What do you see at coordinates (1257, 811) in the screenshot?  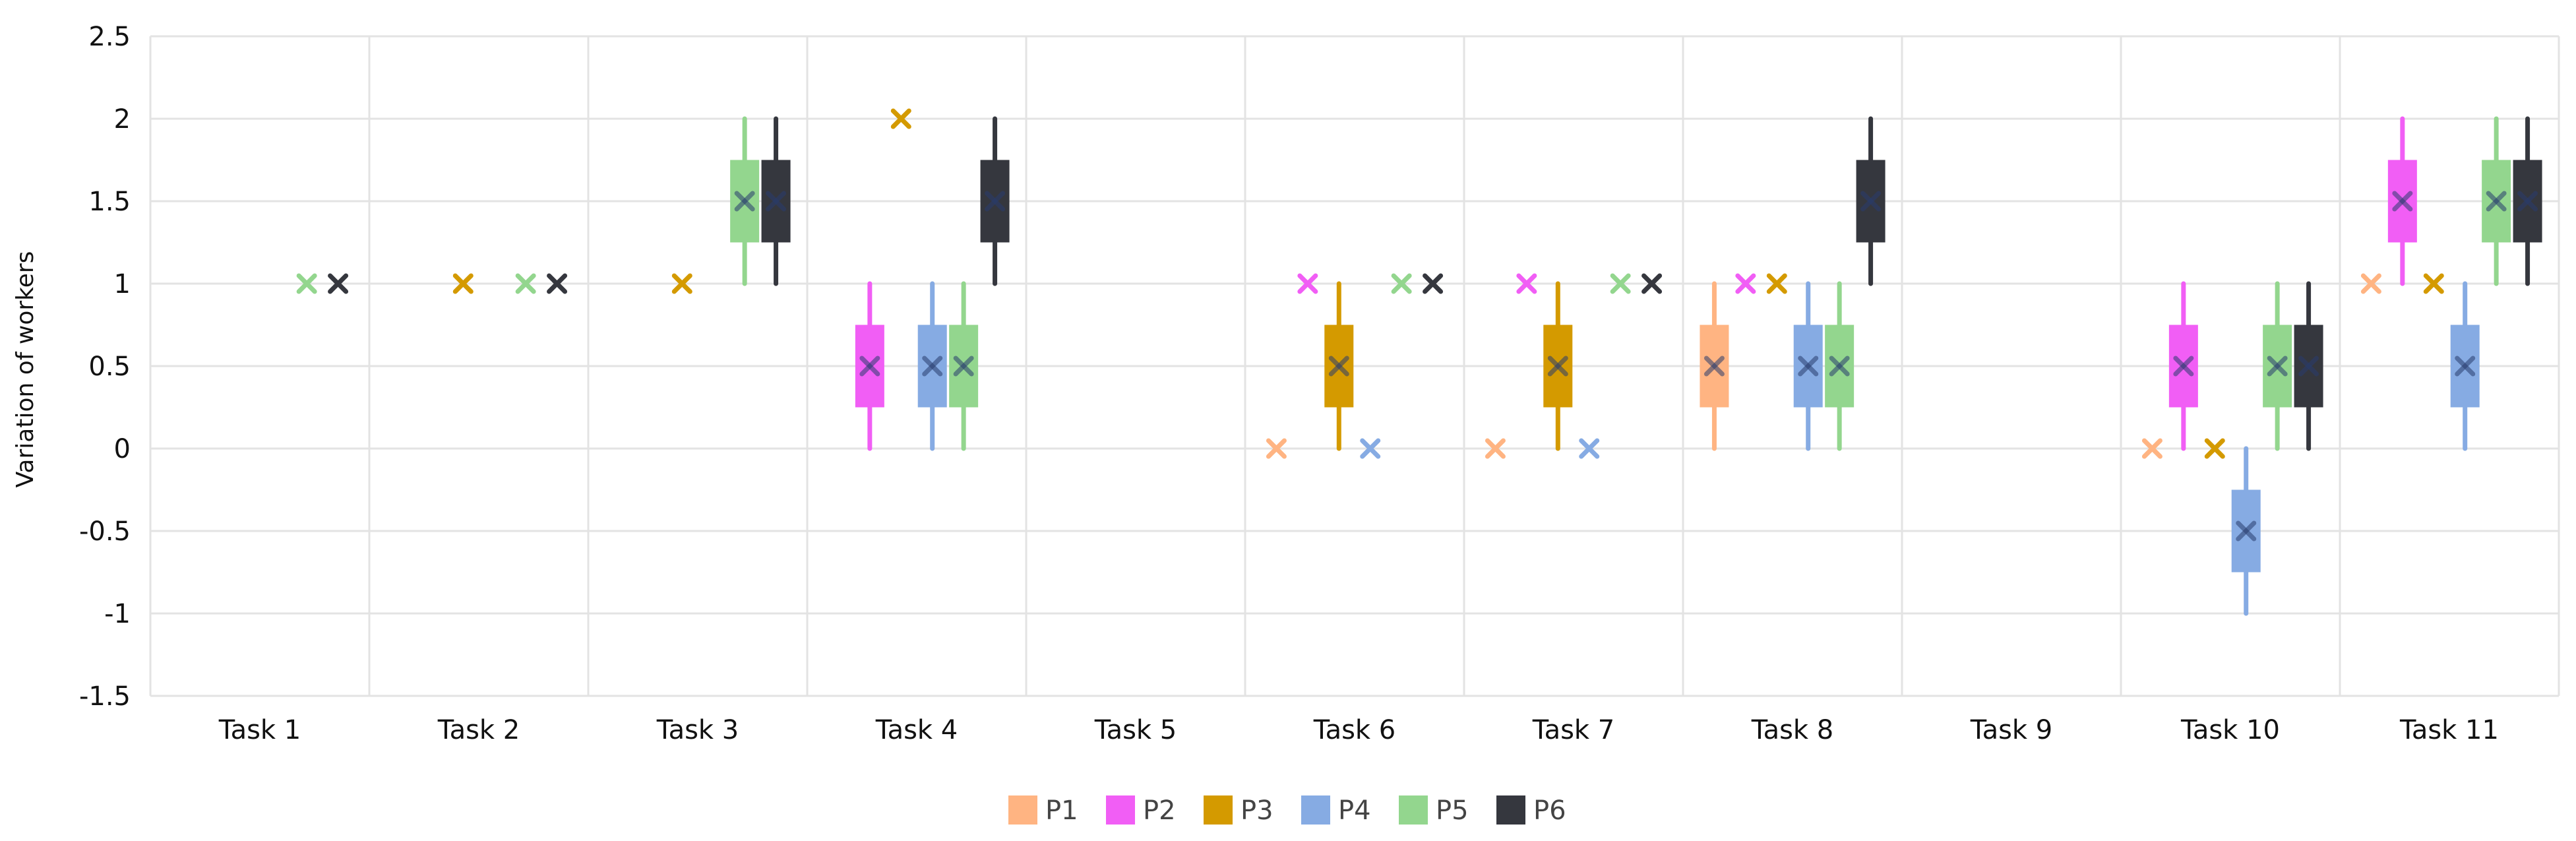 I see `legend-label: P3` at bounding box center [1257, 811].